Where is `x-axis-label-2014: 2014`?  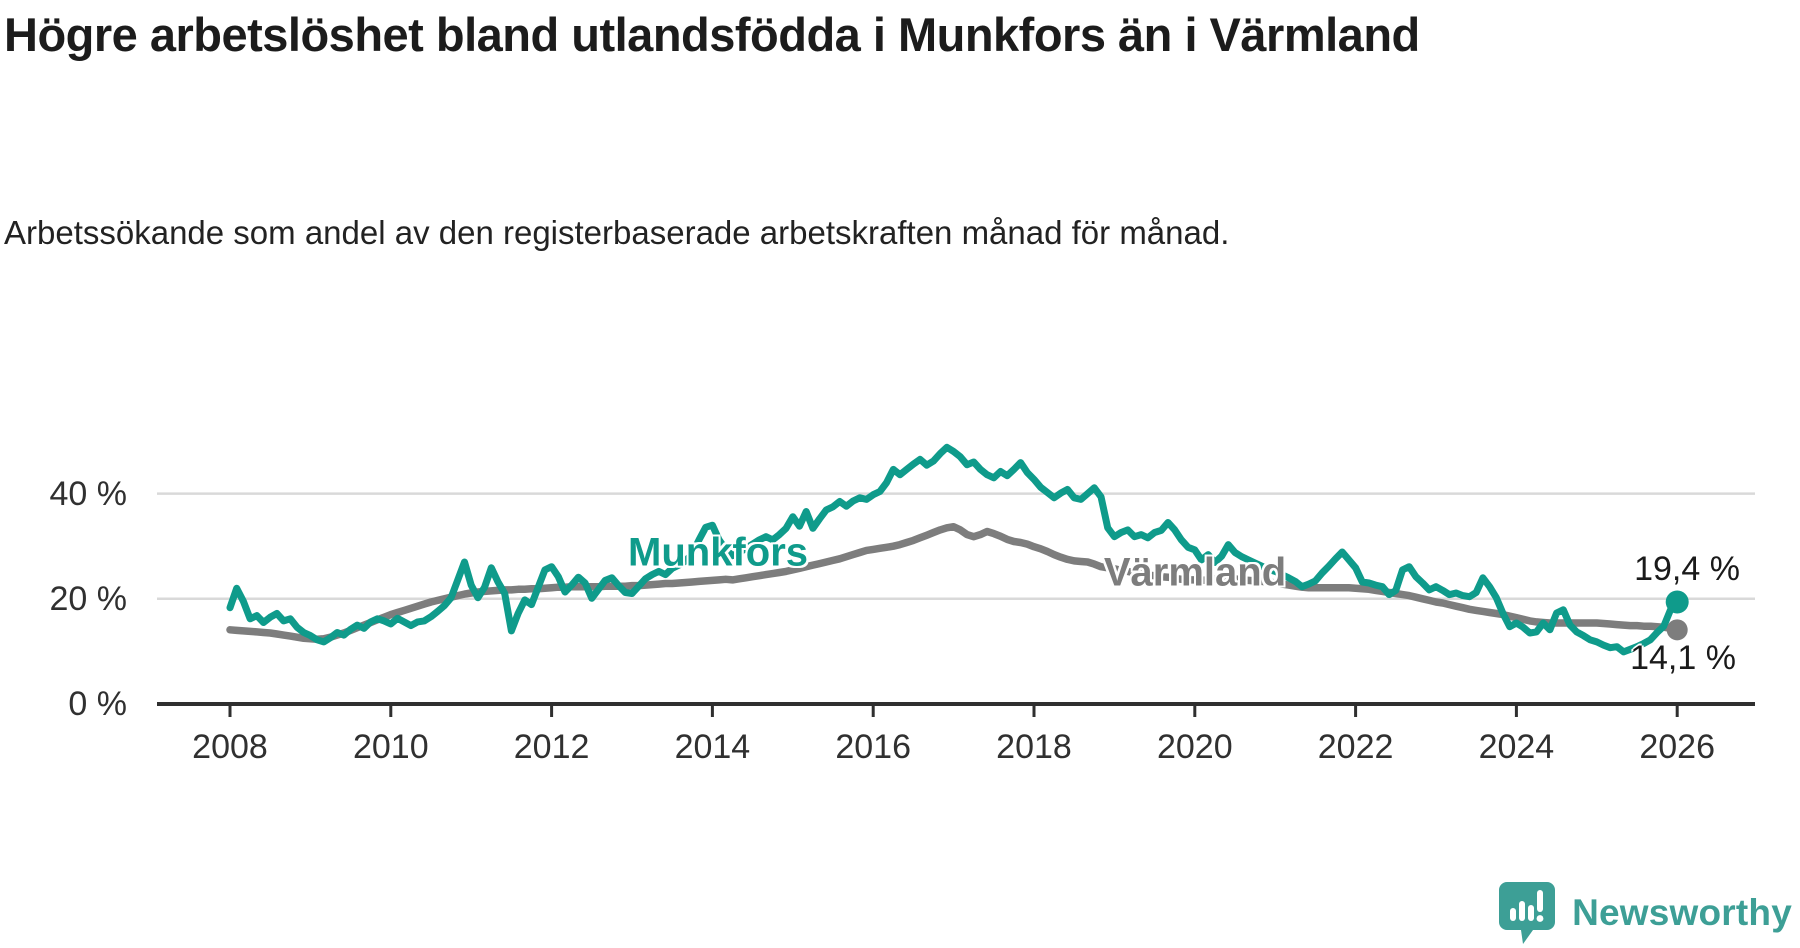
x-axis-label-2014: 2014 is located at coordinates (712, 747).